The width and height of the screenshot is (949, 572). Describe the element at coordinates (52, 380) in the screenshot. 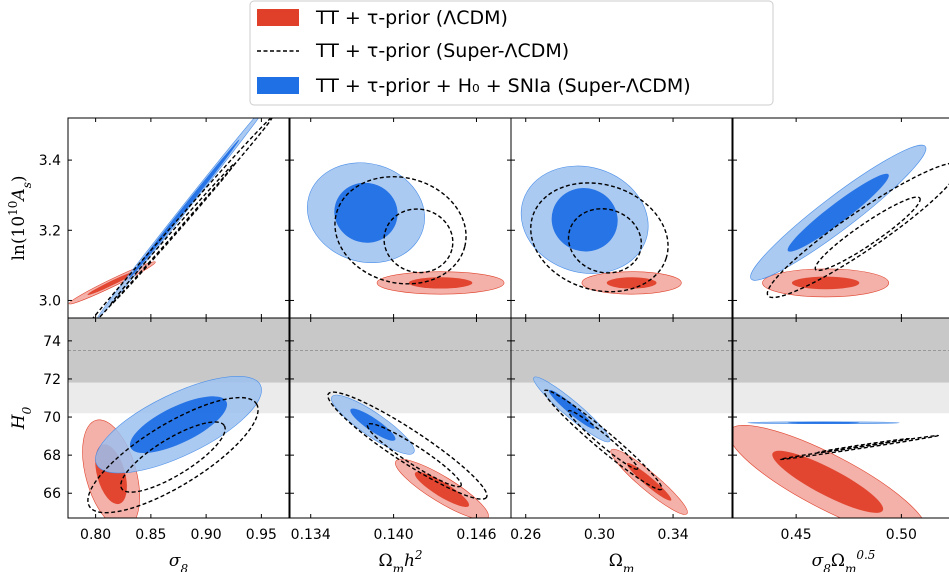

I see `y-tick-label: 72` at that location.